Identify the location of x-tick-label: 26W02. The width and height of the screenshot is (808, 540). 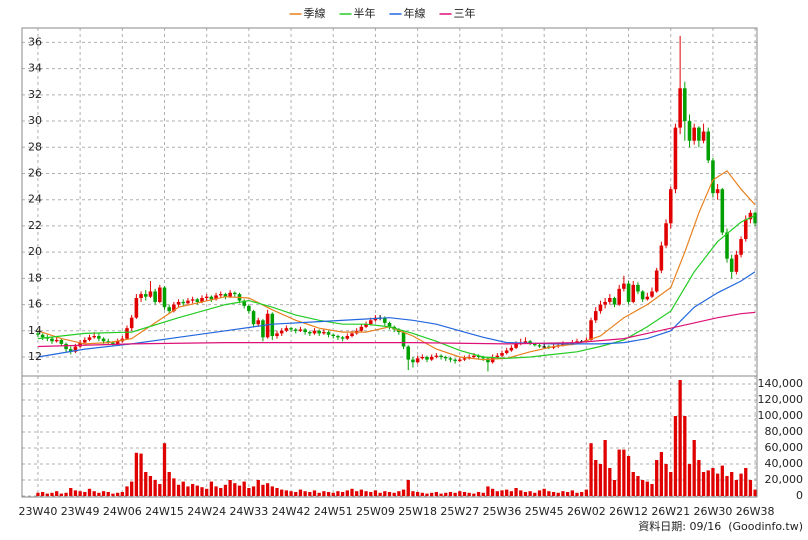
(586, 511).